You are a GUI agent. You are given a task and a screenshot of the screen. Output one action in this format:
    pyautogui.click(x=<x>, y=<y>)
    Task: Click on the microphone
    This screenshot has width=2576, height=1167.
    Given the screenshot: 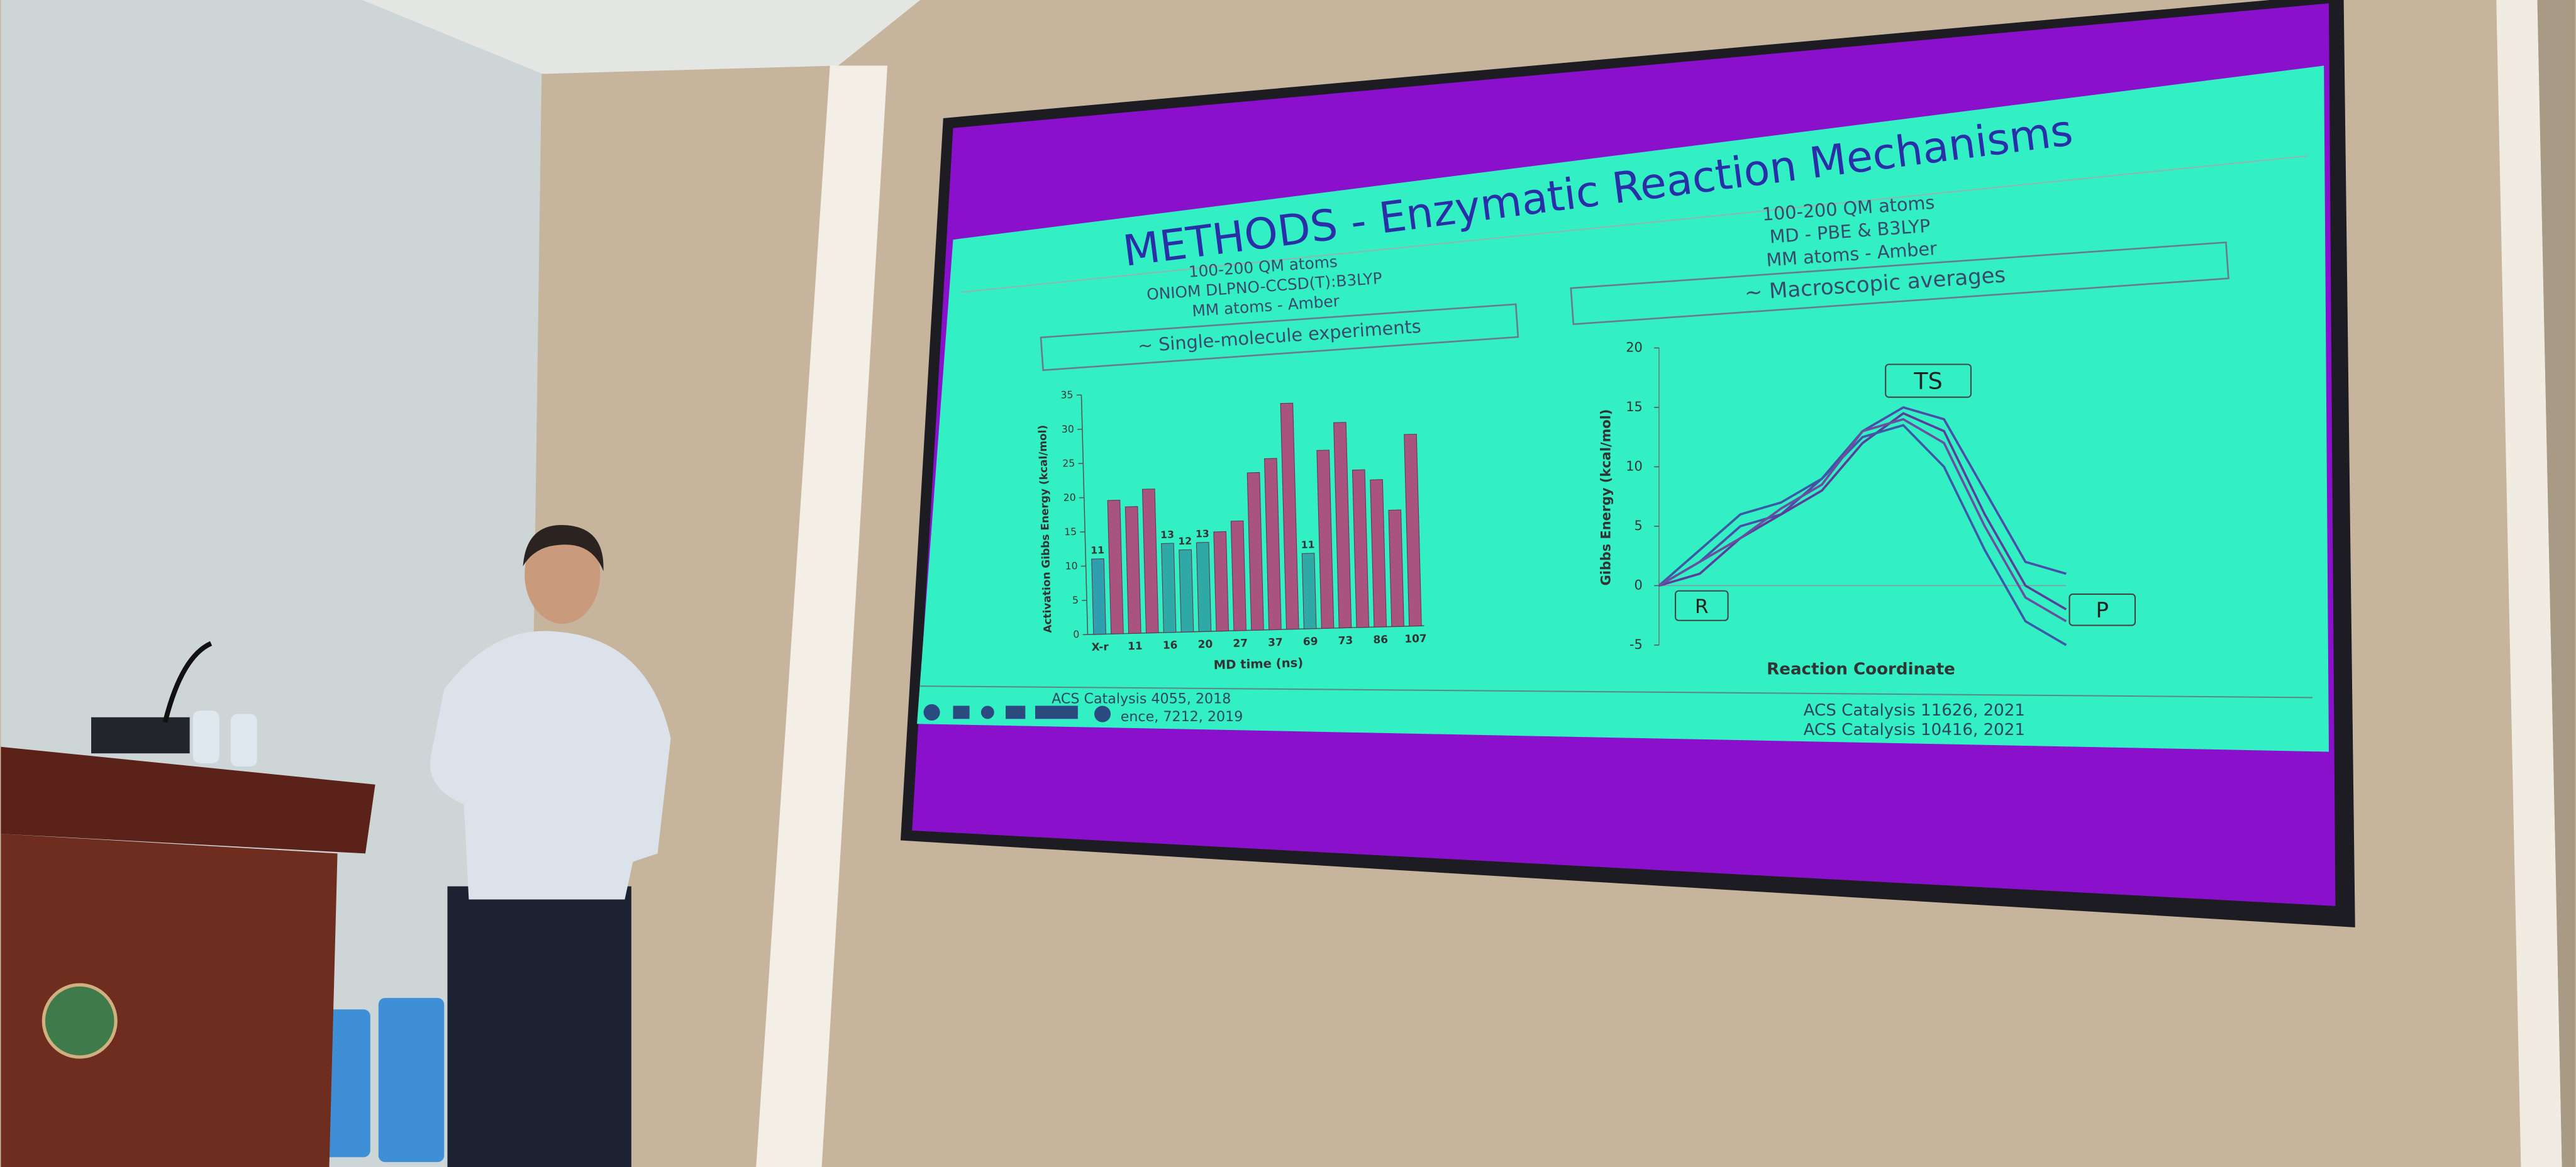 What is the action you would take?
    pyautogui.click(x=187, y=682)
    